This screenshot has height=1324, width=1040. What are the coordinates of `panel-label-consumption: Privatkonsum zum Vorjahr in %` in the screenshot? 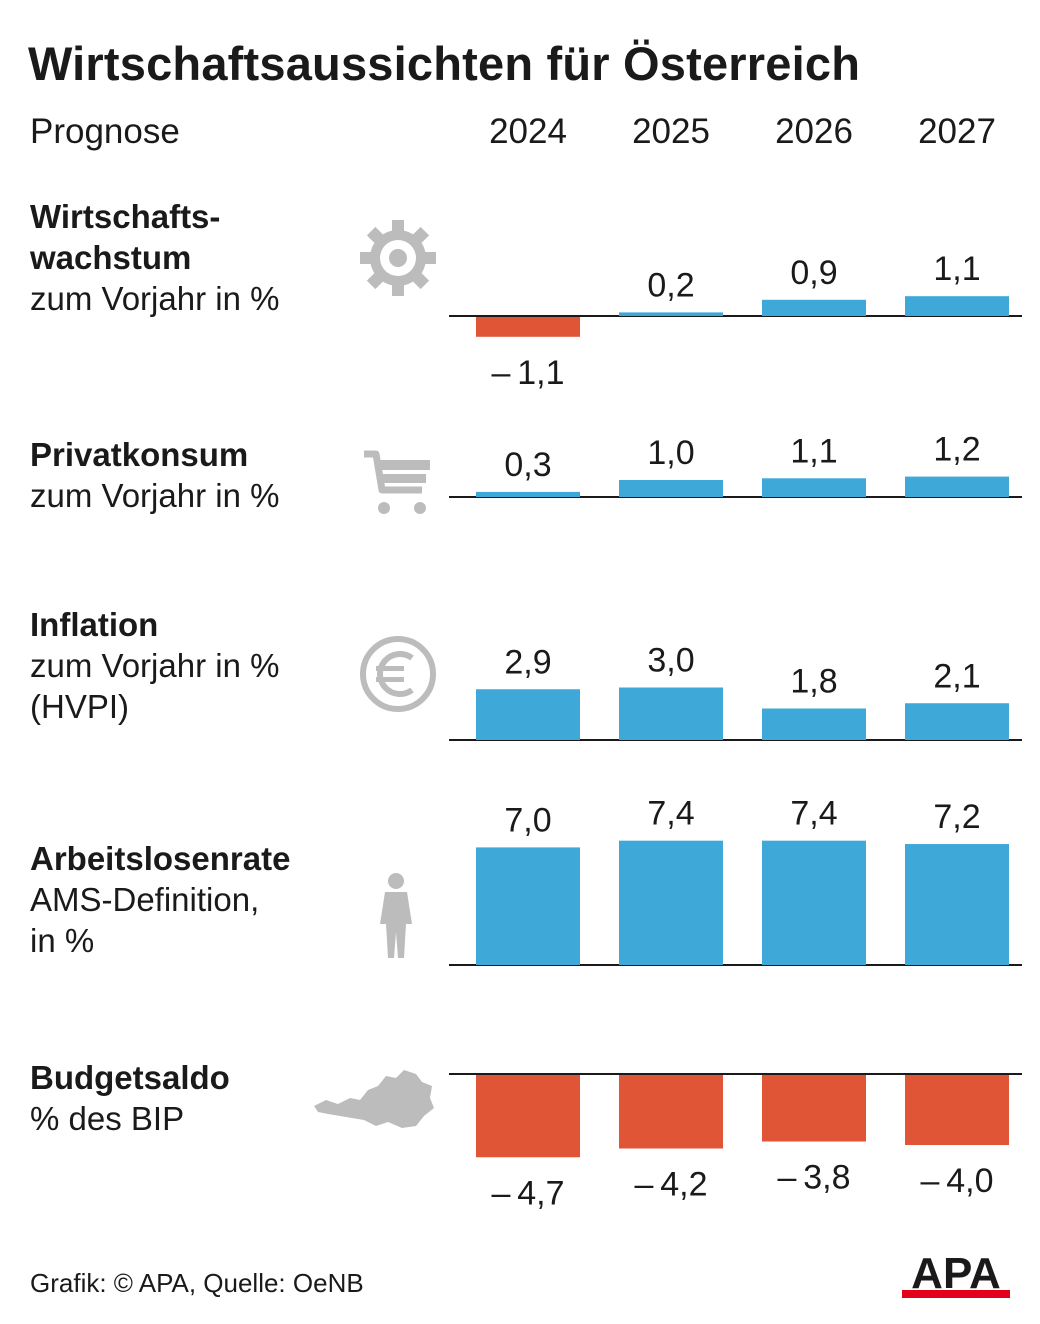 It's located at (154, 475).